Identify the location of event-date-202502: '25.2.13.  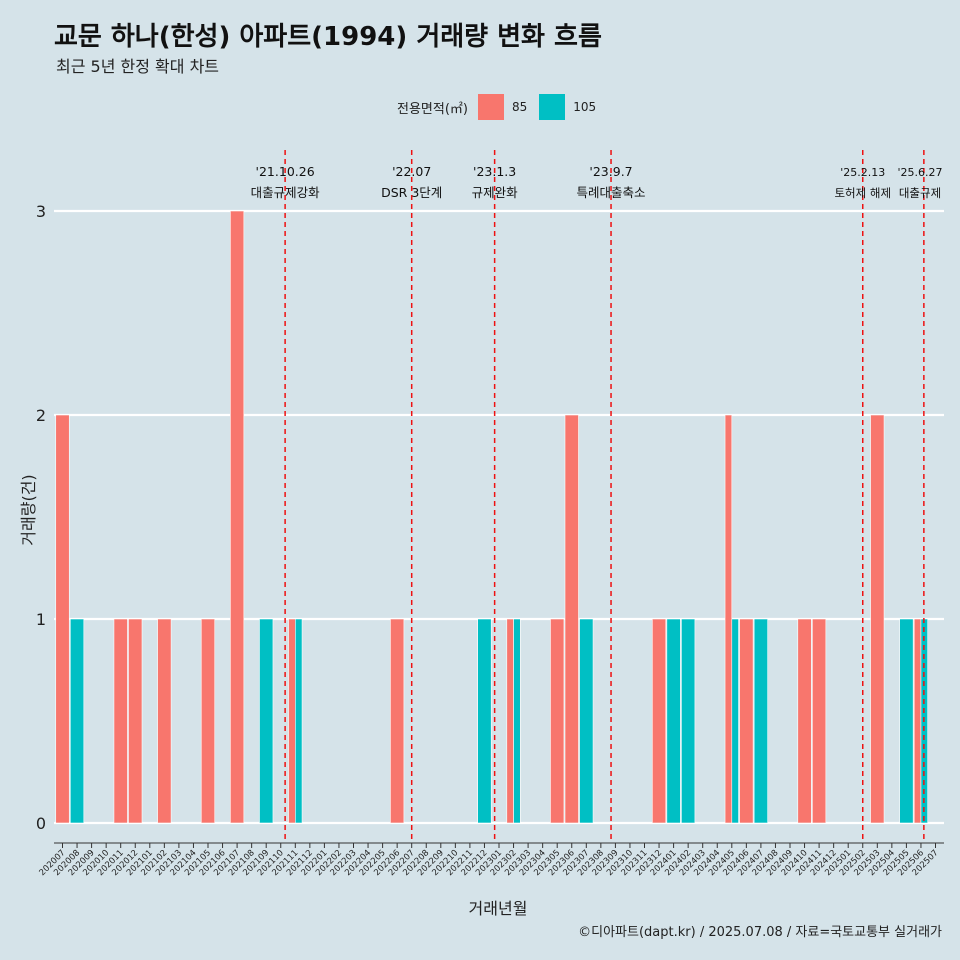
(862, 172).